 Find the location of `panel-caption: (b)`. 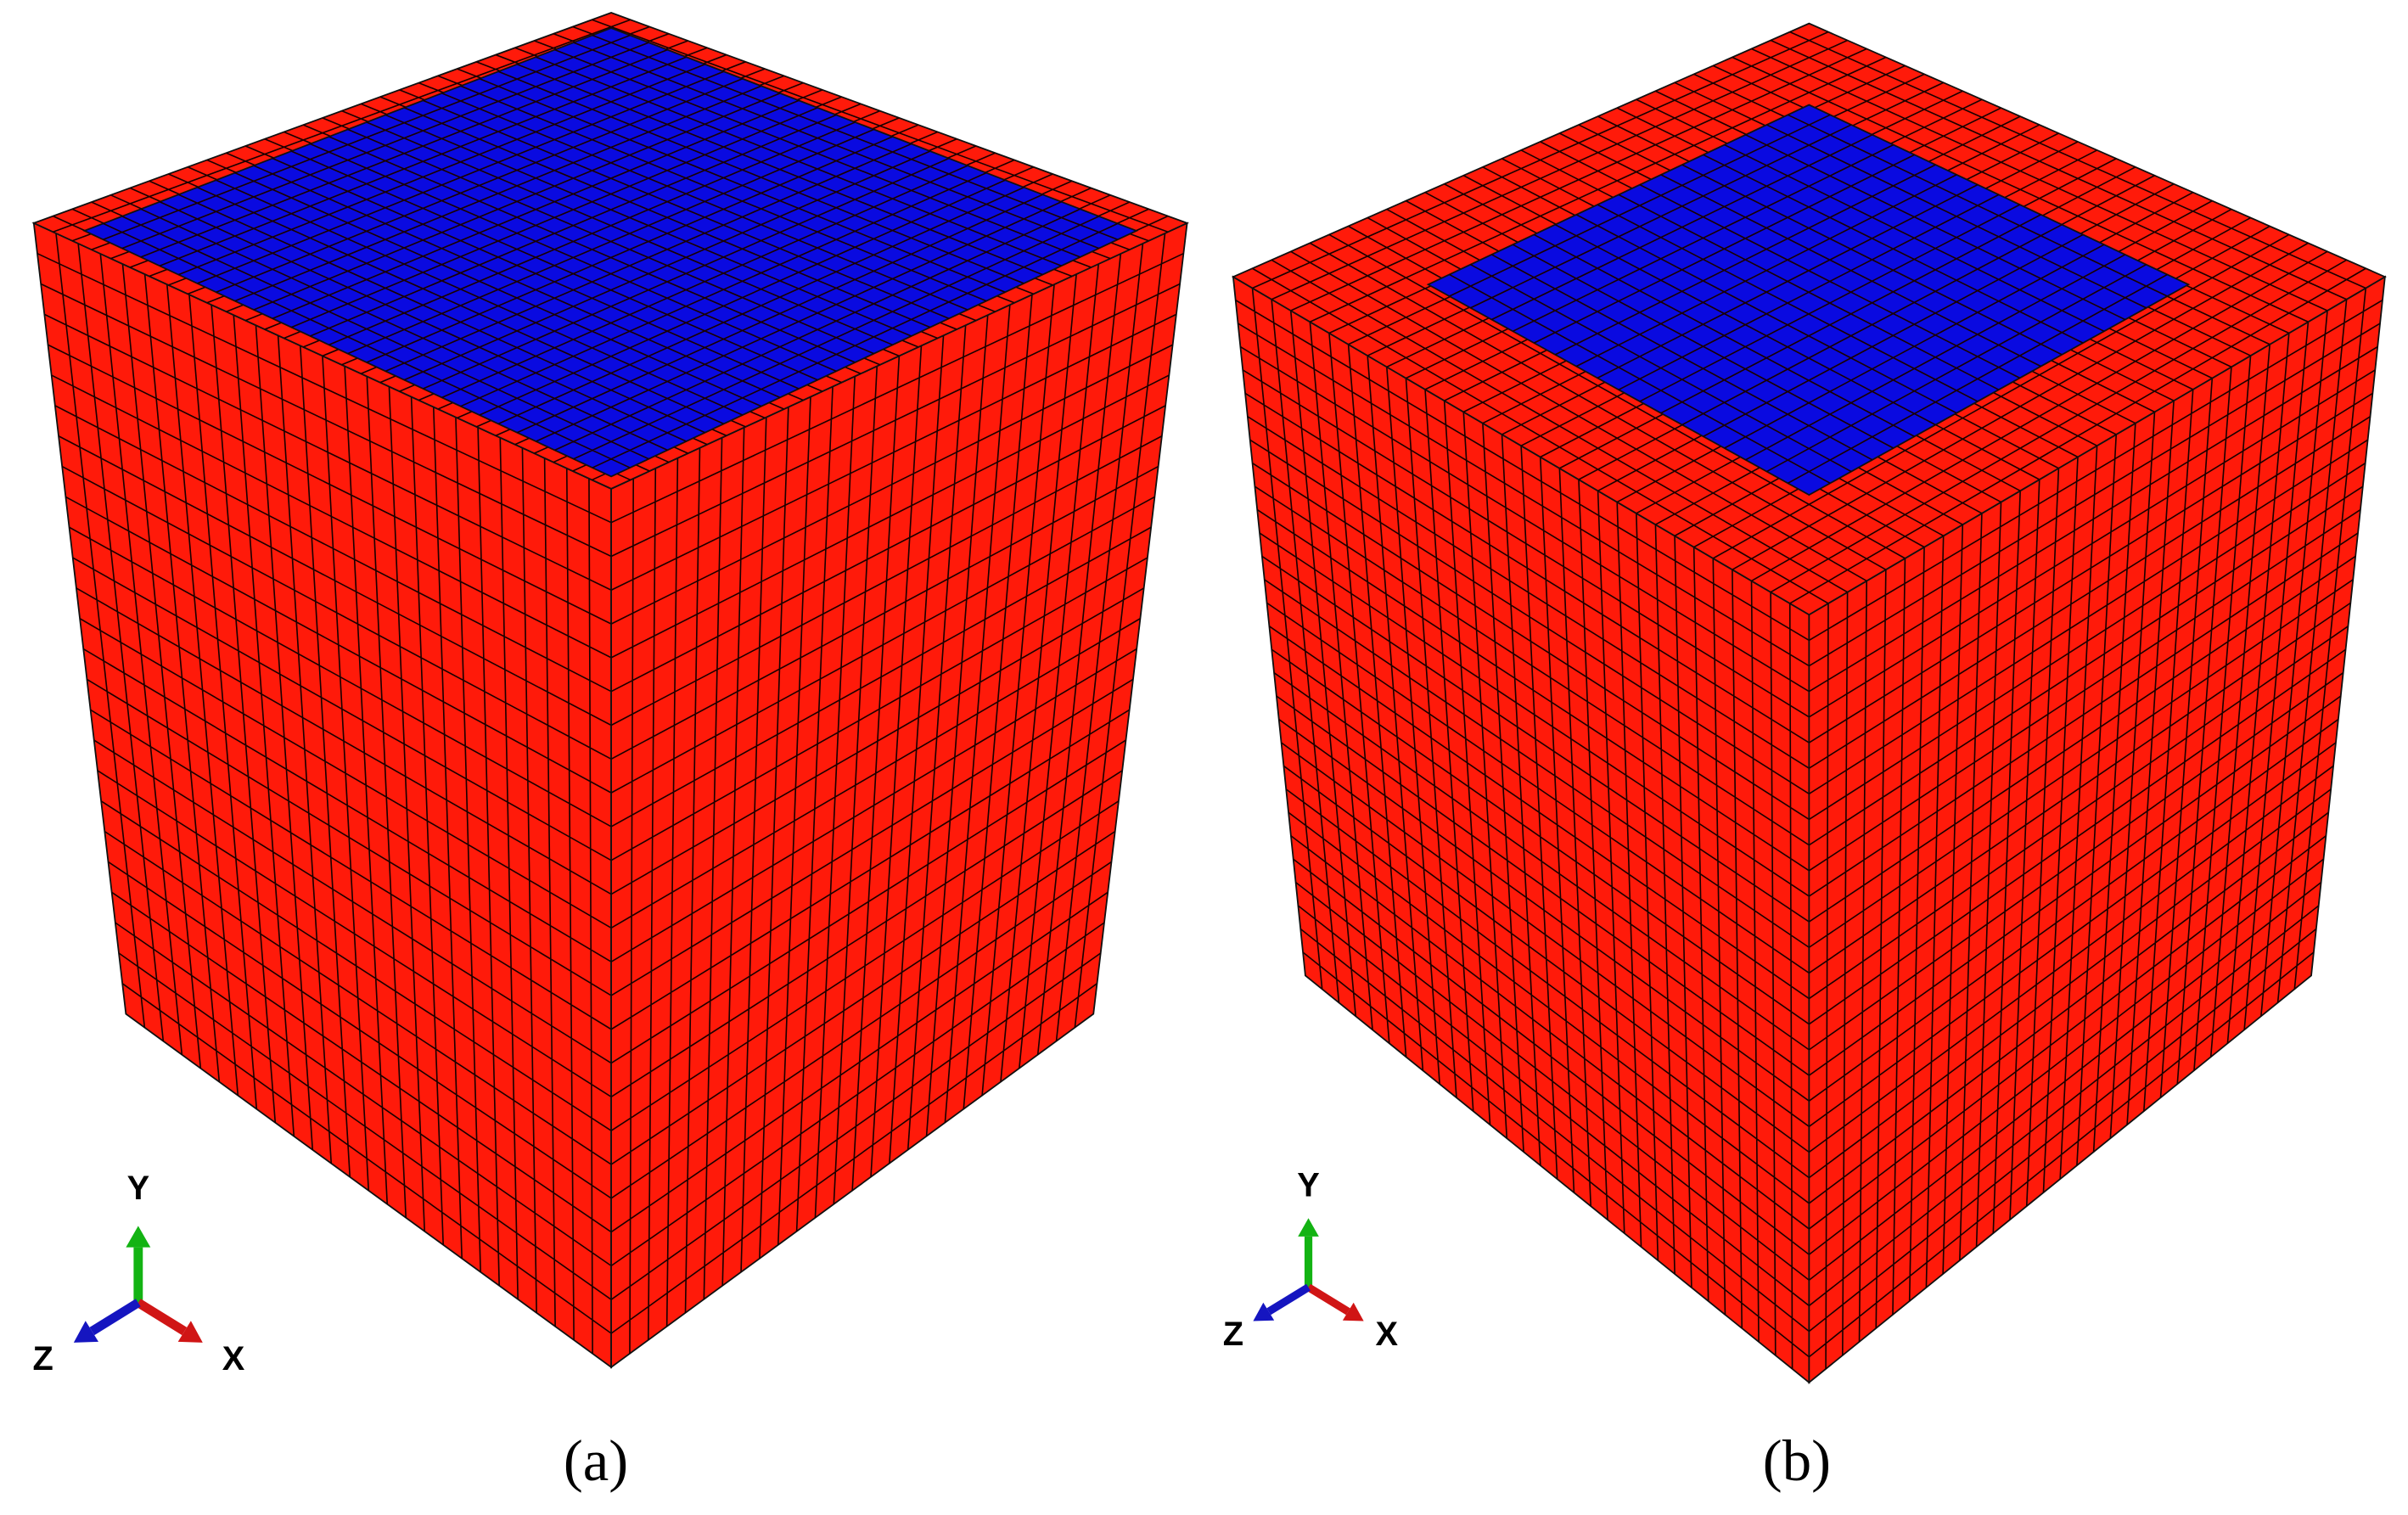

panel-caption: (b) is located at coordinates (1797, 1460).